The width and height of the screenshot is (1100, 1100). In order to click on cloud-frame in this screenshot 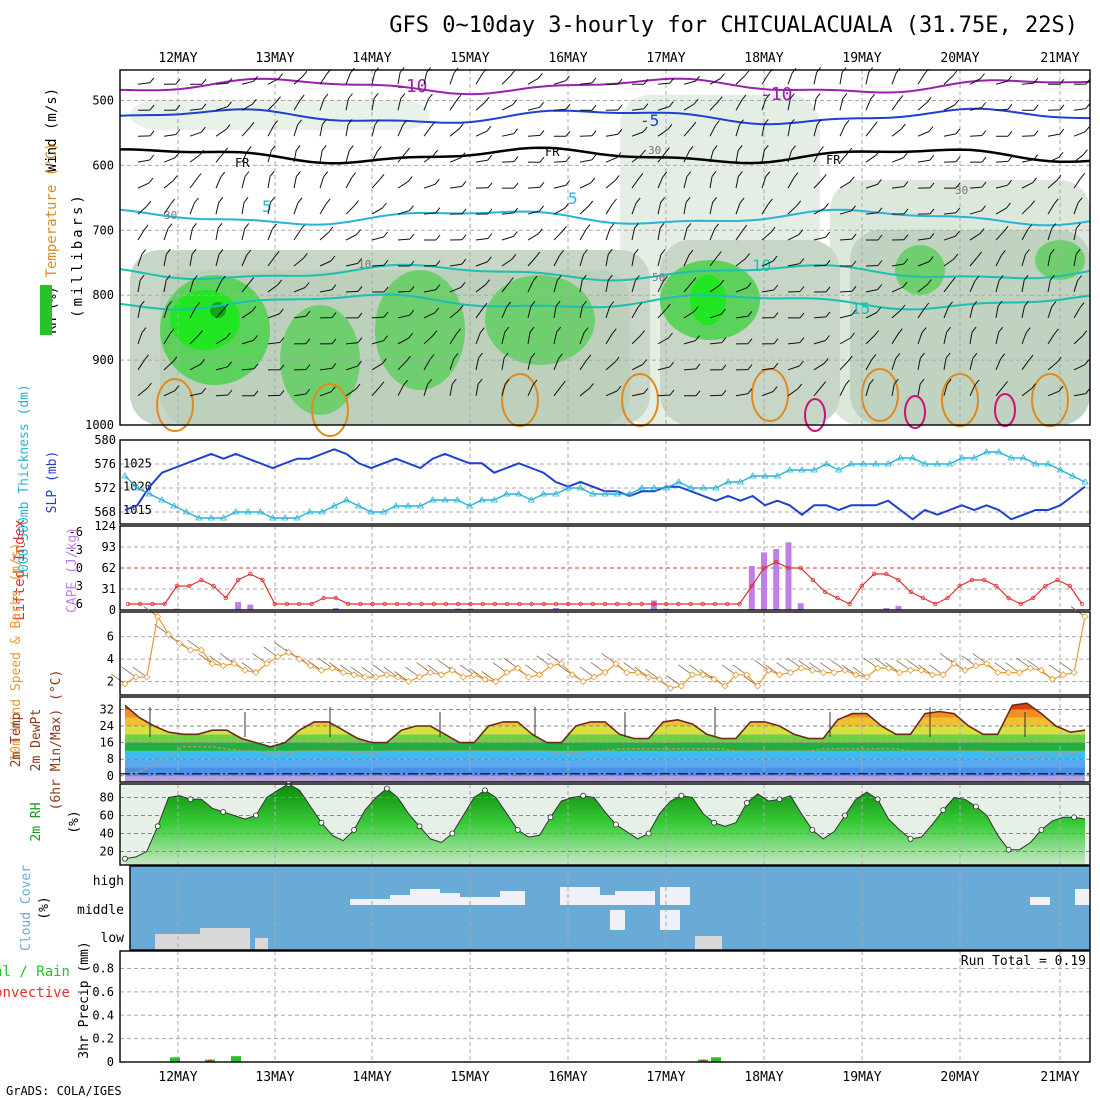, I will do `click(610, 908)`.